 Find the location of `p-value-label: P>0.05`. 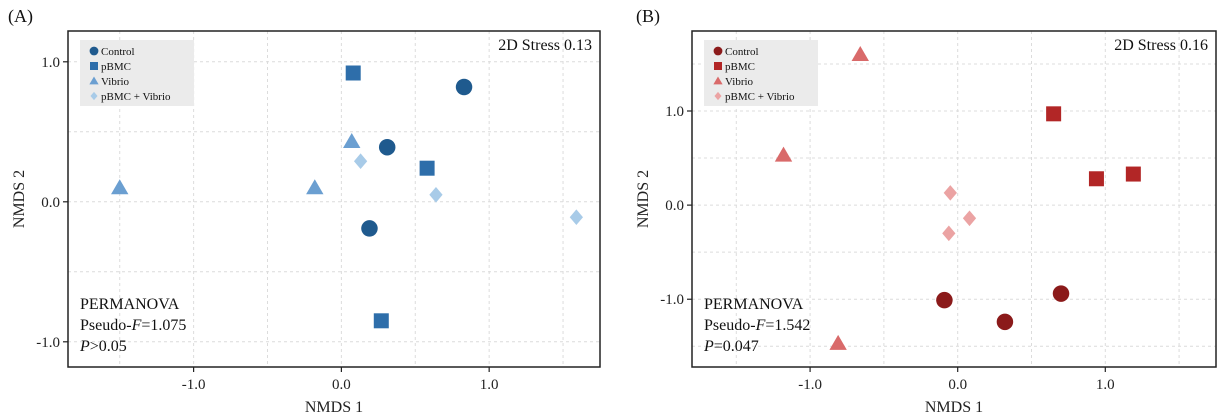

p-value-label: P>0.05 is located at coordinates (103, 346).